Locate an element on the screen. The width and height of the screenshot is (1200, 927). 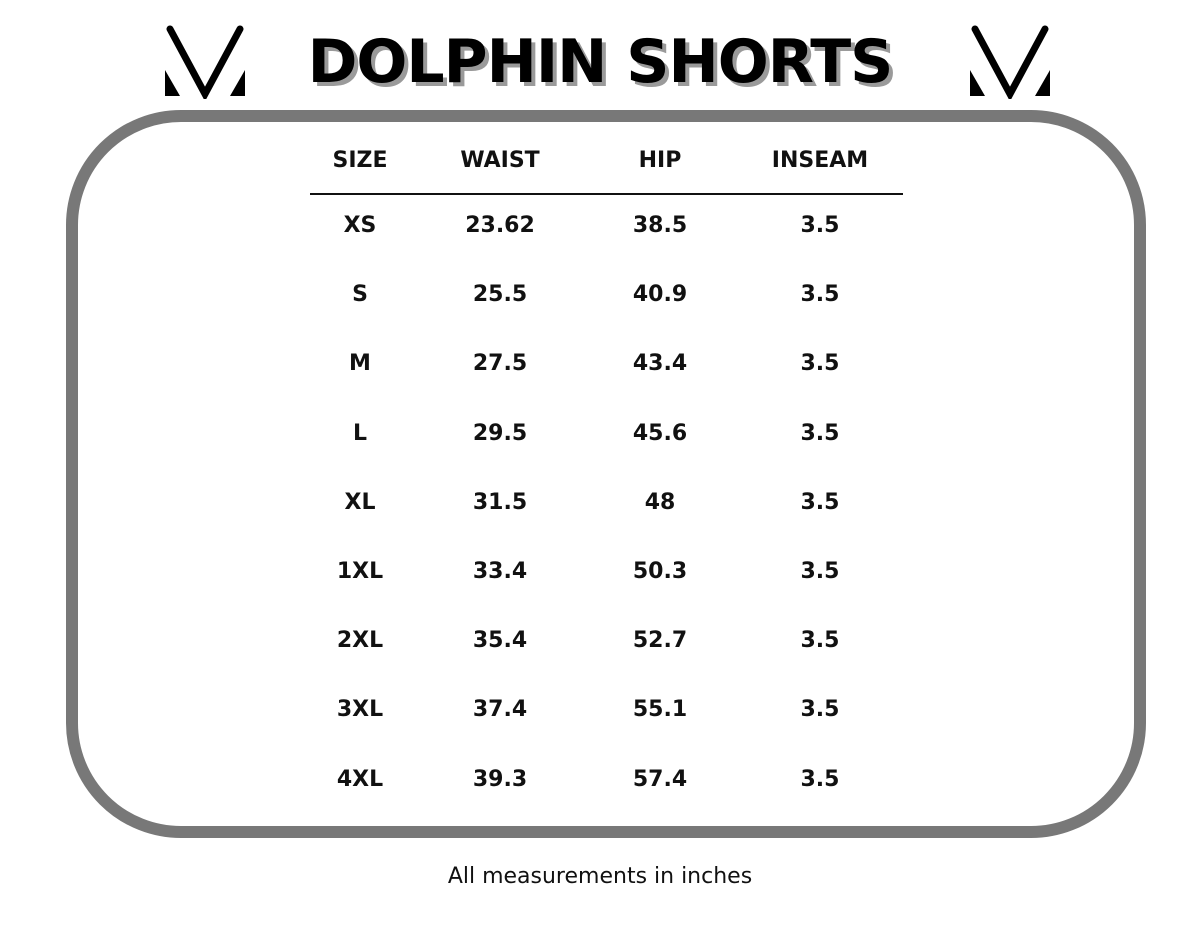
table-cell: 29.5 is located at coordinates (500, 433).